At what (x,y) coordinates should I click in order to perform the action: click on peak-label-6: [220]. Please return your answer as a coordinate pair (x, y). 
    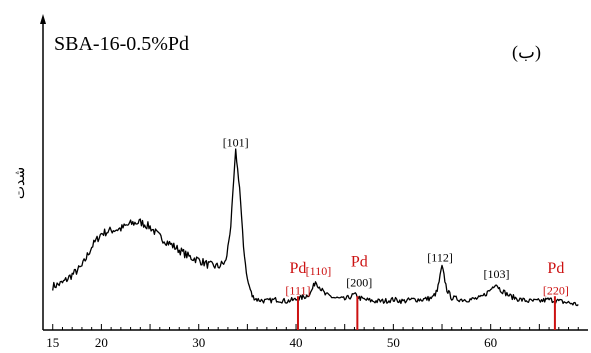
    Looking at the image, I should click on (556, 291).